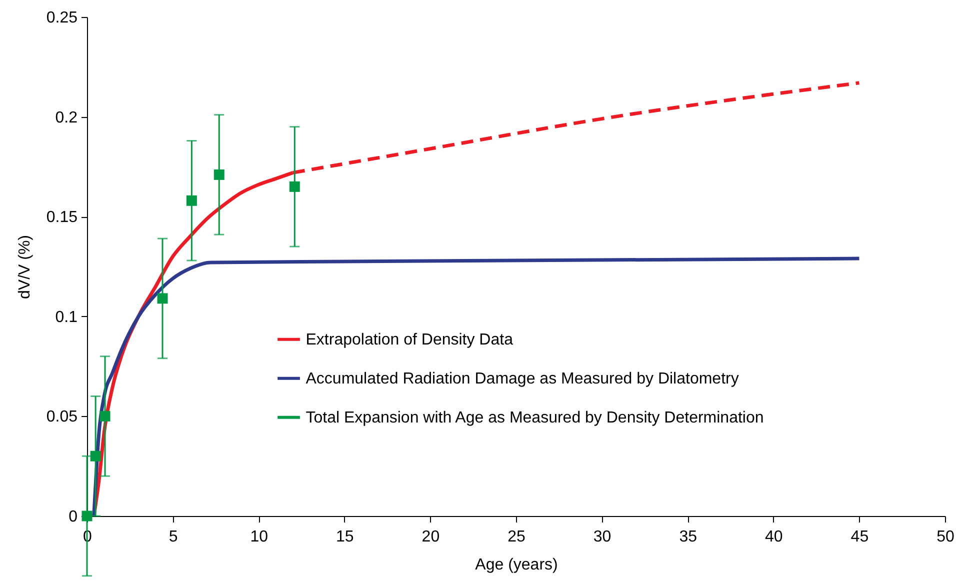 The width and height of the screenshot is (958, 586). I want to click on y-tick-label: 0.25, so click(62, 18).